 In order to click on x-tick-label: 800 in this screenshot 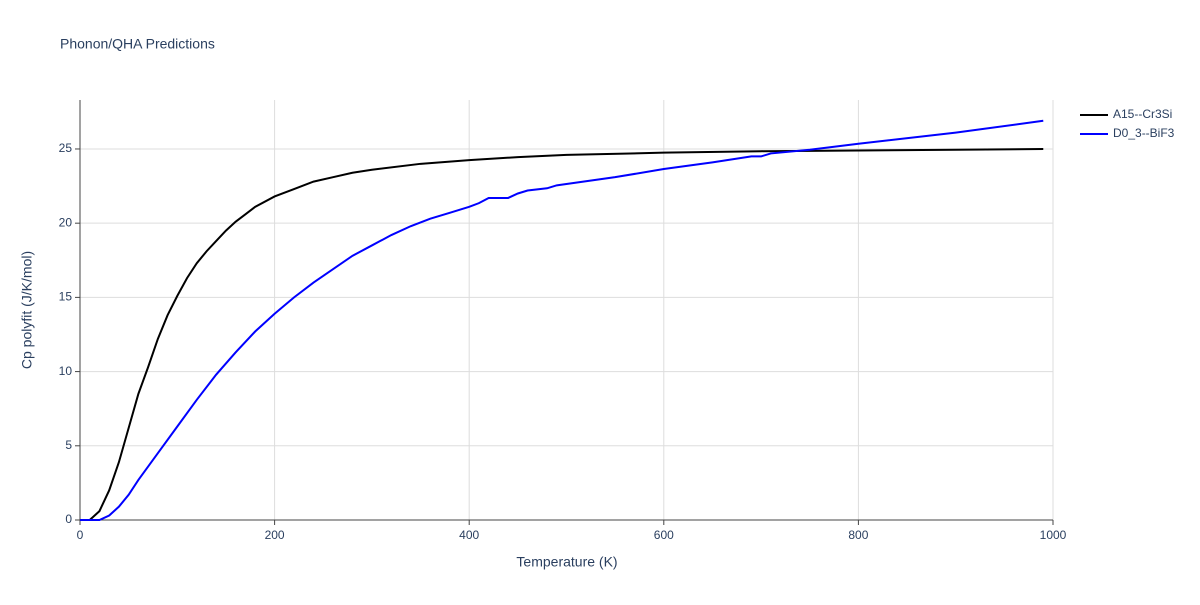, I will do `click(858, 535)`.